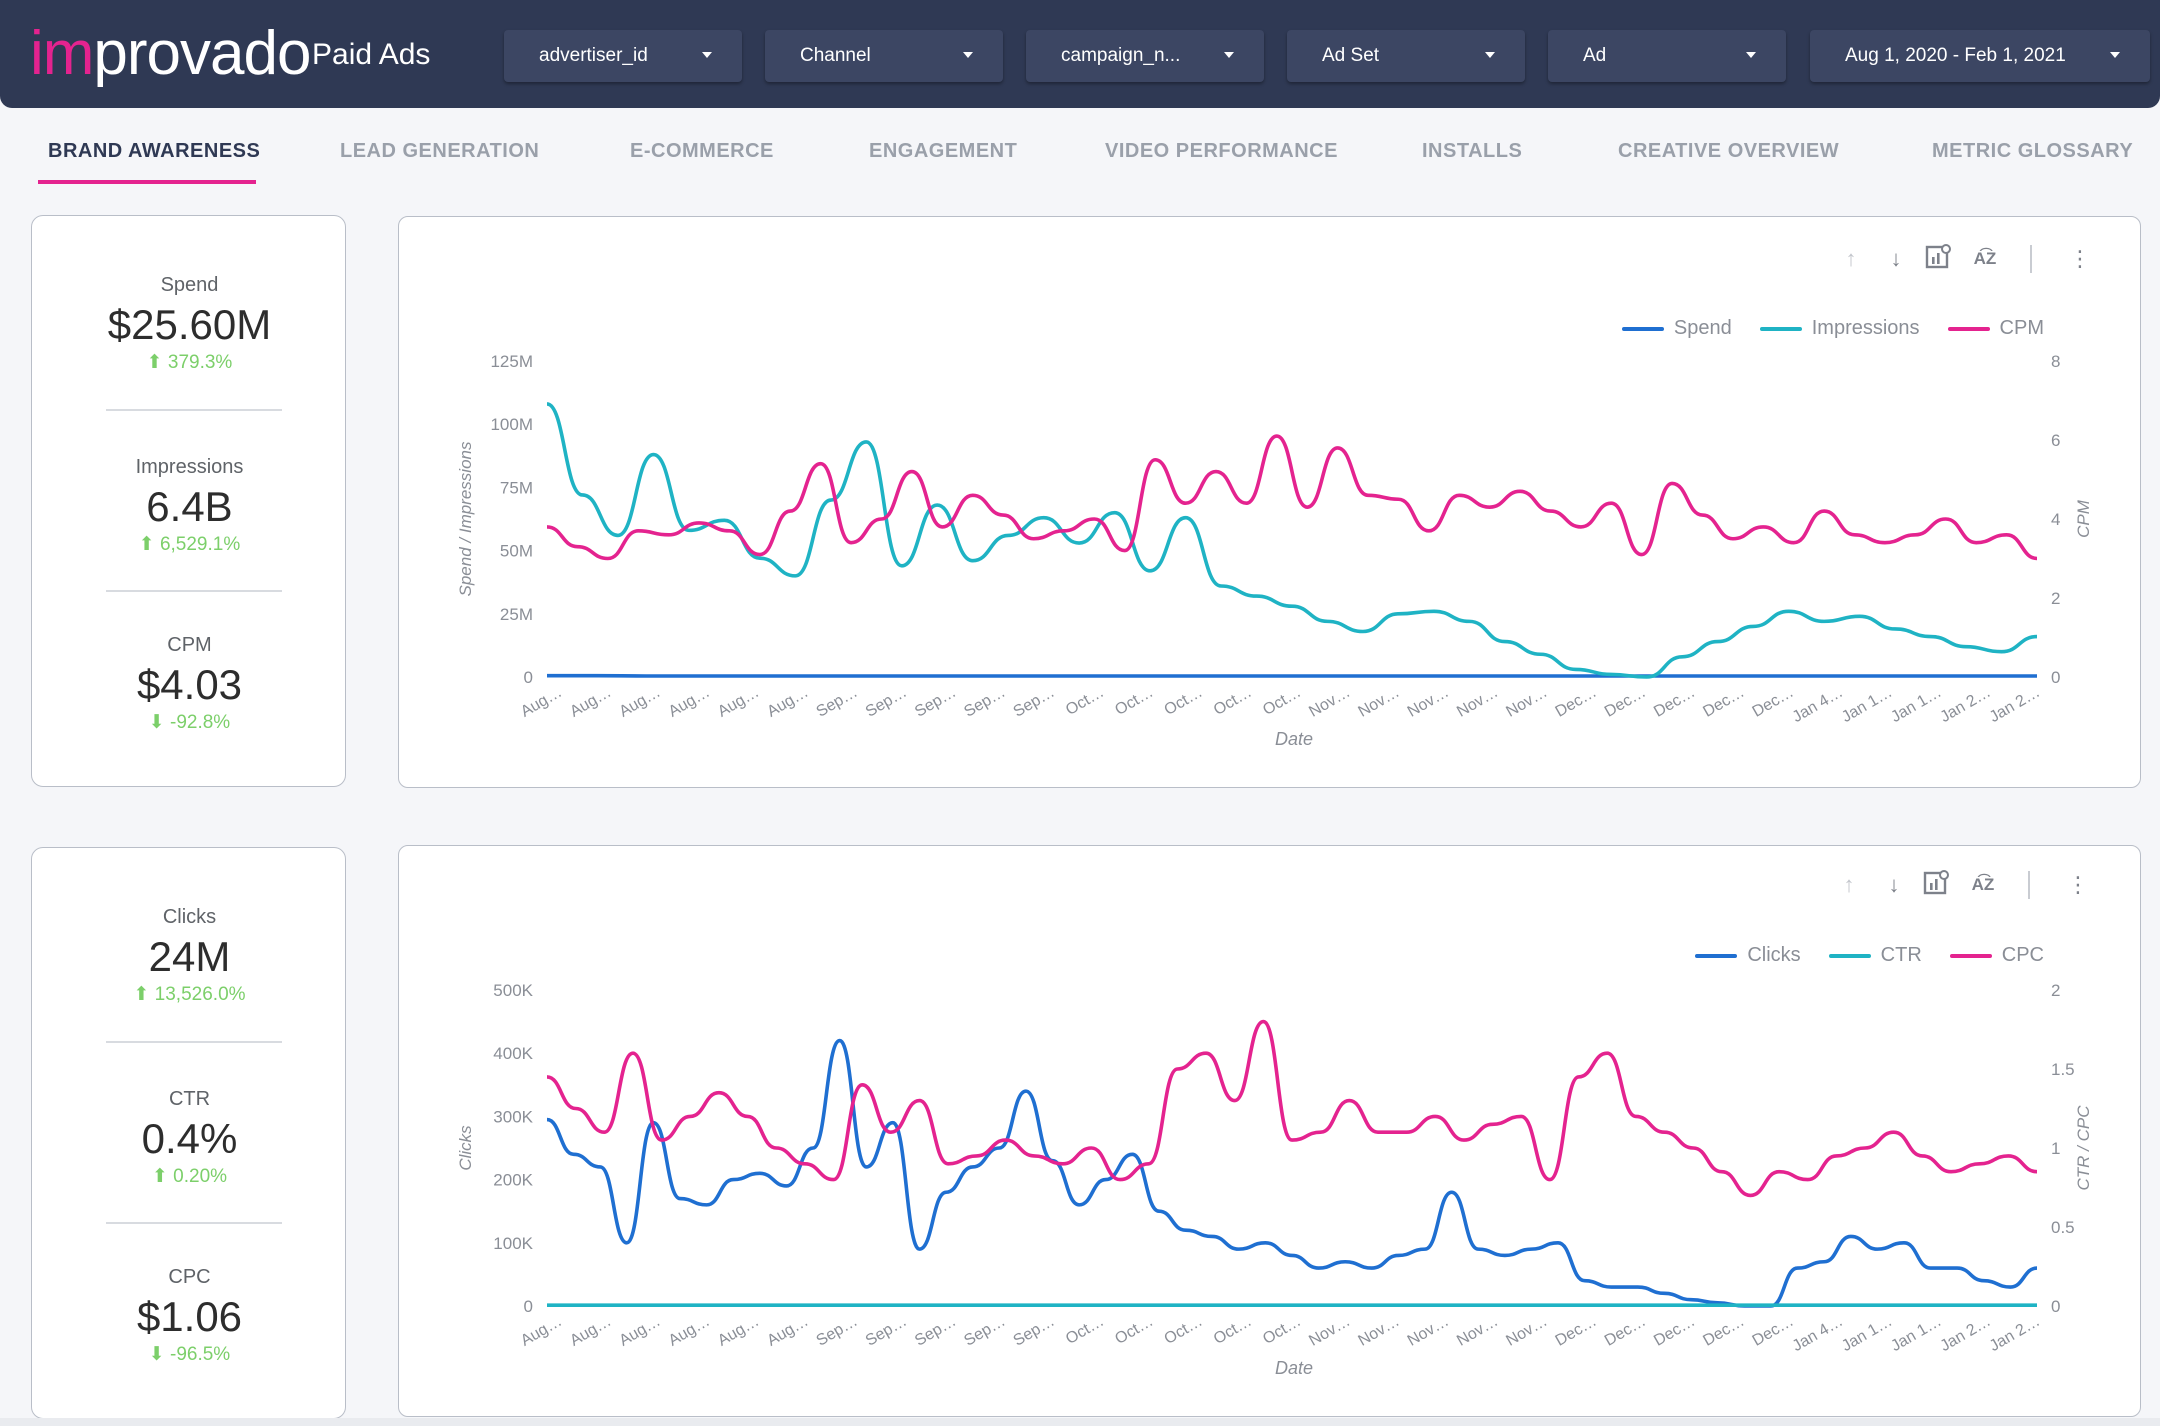 The height and width of the screenshot is (1426, 2160). I want to click on series-line-cpm, so click(1292, 497).